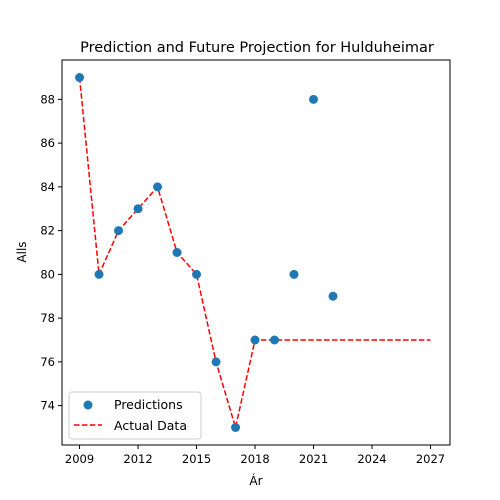 Image resolution: width=500 pixels, height=500 pixels. What do you see at coordinates (371, 459) in the screenshot?
I see `x-tick-label: 2024` at bounding box center [371, 459].